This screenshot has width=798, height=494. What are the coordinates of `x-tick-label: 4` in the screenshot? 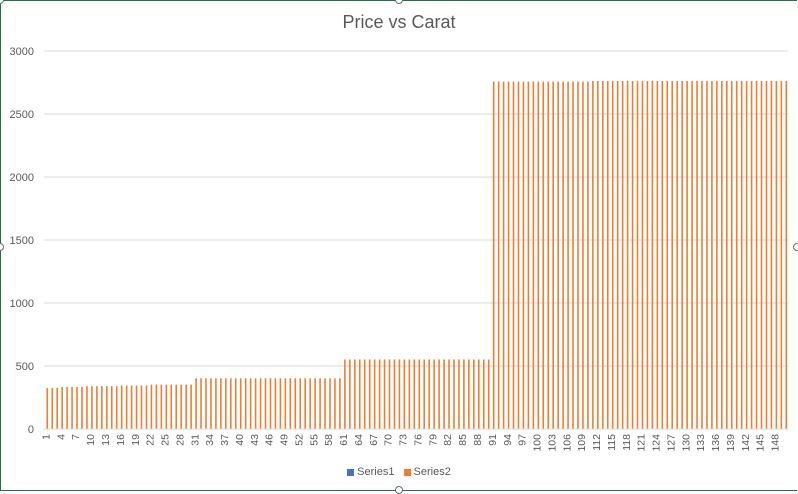 It's located at (61, 437).